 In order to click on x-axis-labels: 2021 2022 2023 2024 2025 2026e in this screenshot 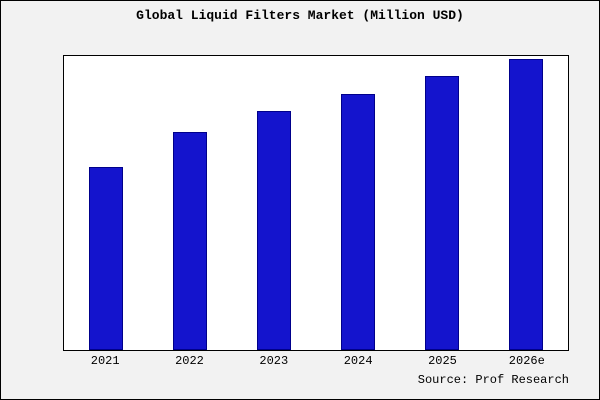, I will do `click(316, 361)`.